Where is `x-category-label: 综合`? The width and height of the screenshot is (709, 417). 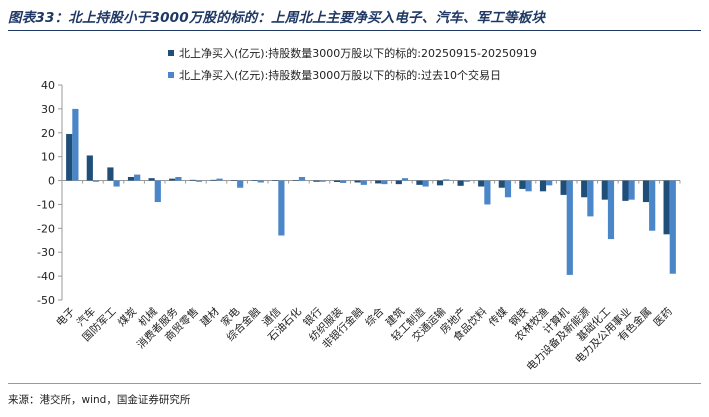
x-category-label: 综合 is located at coordinates (374, 317).